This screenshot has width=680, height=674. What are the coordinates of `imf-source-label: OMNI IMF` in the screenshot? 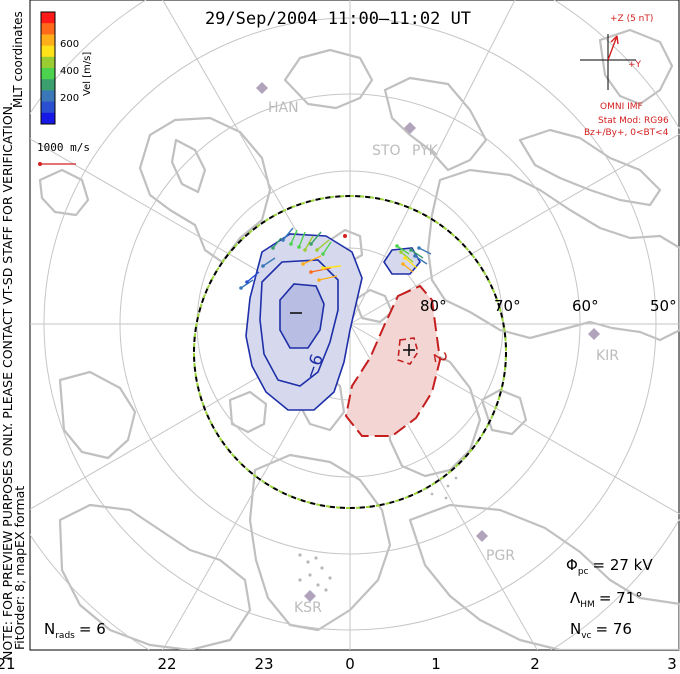 It's located at (621, 107).